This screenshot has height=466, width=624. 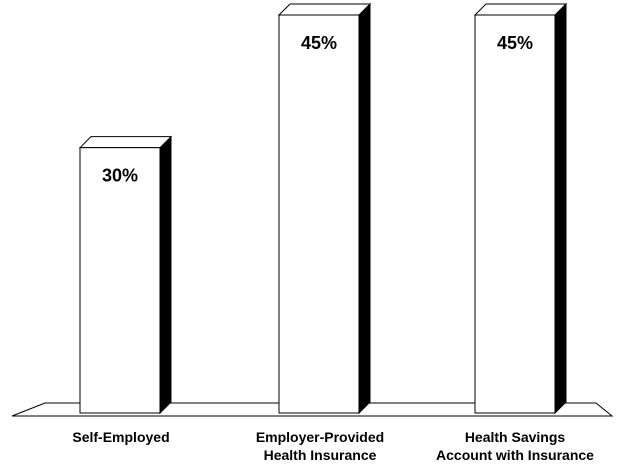 I want to click on bar: 30%, so click(x=125, y=275).